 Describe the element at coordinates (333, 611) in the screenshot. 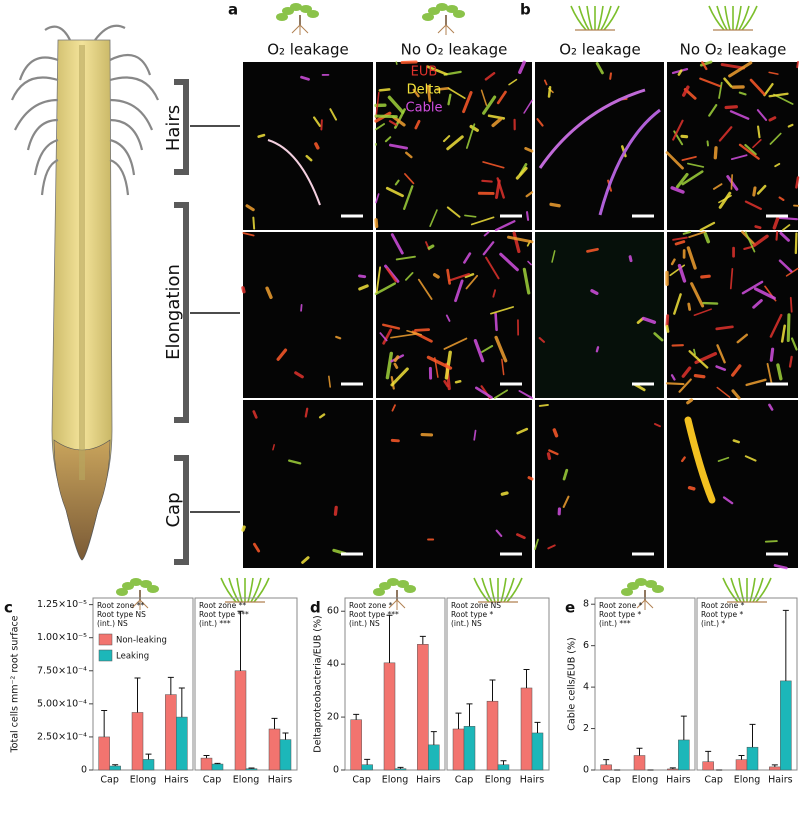

I see `y-tick-label: 60` at that location.